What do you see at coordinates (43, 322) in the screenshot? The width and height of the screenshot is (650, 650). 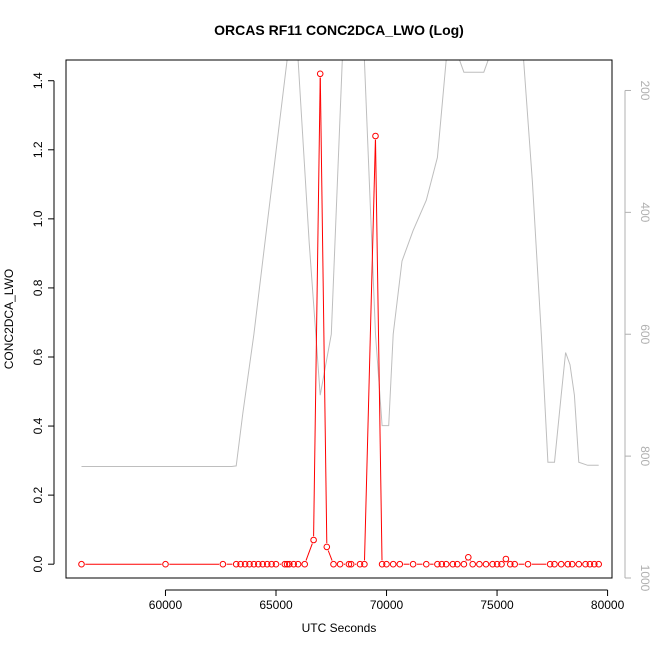 I see `y-axis: 0.0 0.2 0.4 0.6 0.8 1.0 1.2 1.4` at bounding box center [43, 322].